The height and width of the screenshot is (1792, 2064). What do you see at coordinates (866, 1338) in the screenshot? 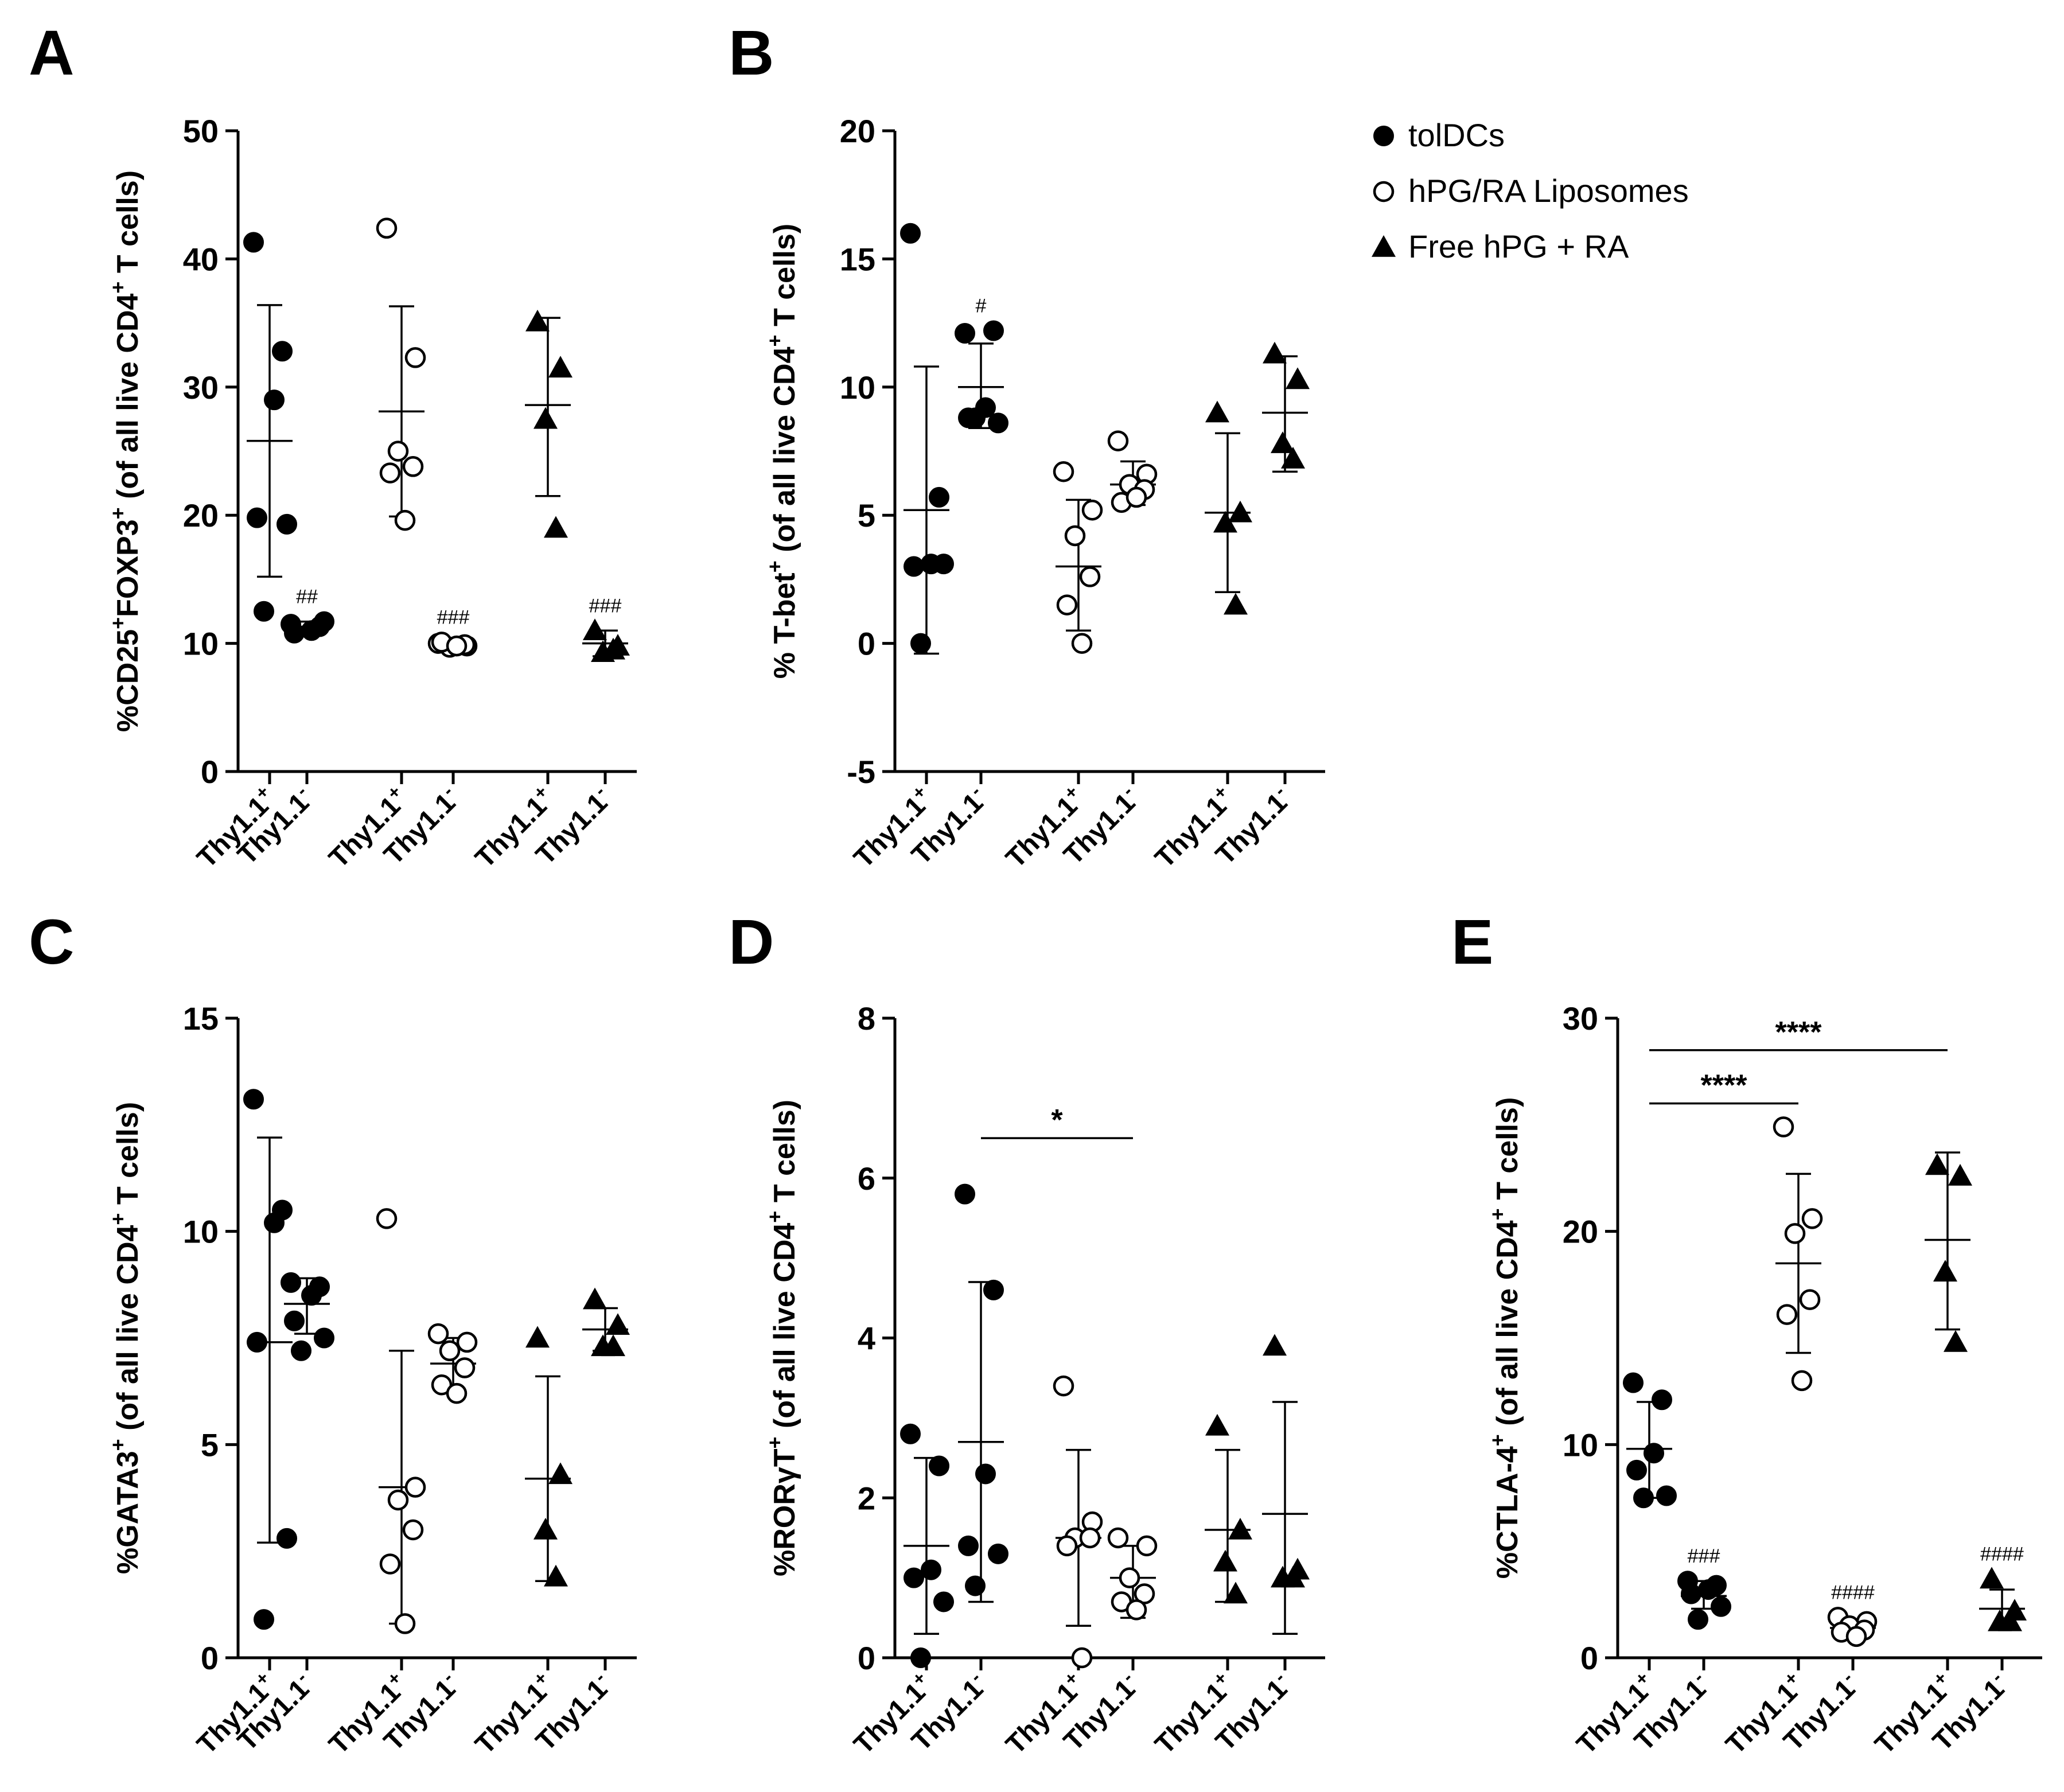
I see `y-tick-label: 4` at bounding box center [866, 1338].